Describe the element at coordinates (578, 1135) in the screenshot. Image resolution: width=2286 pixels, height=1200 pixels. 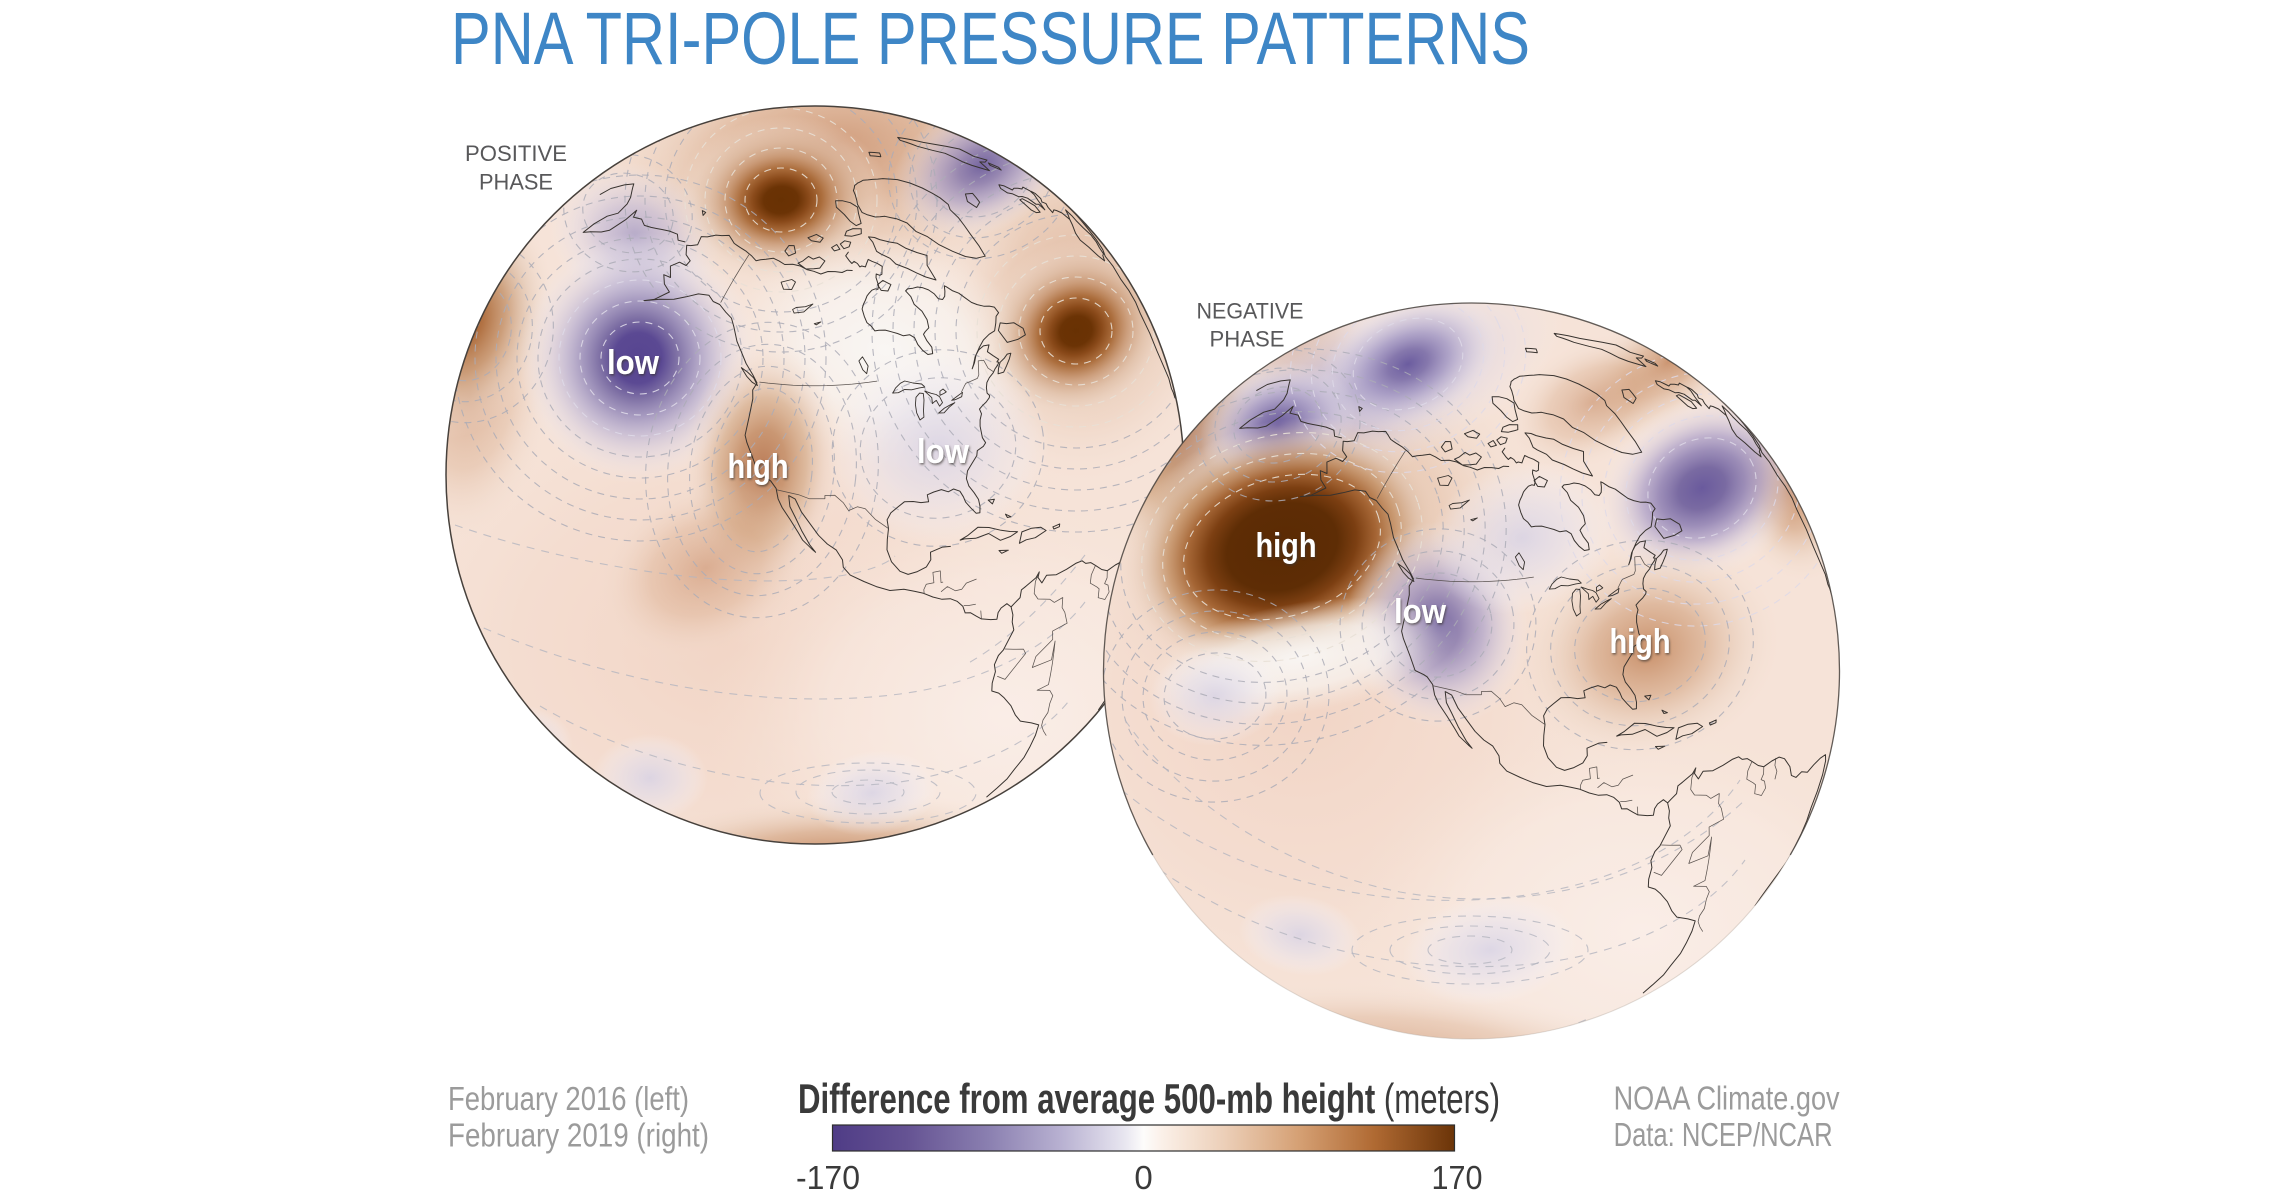
I see `svg-text: February 2019 (right)` at that location.